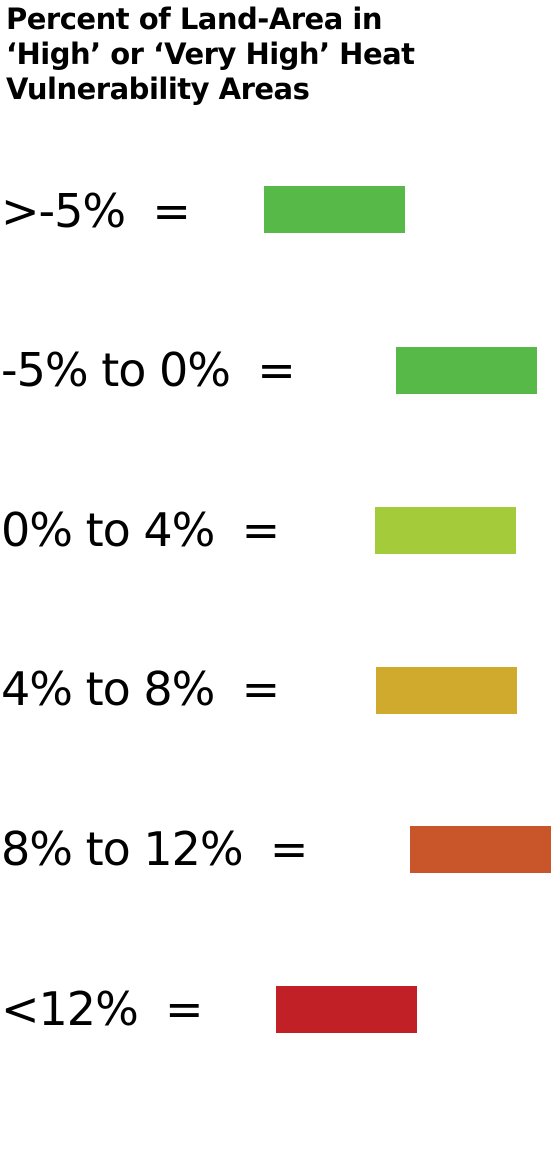  Describe the element at coordinates (102, 1009) in the screenshot. I see `legend-entry-label: <12% =` at that location.